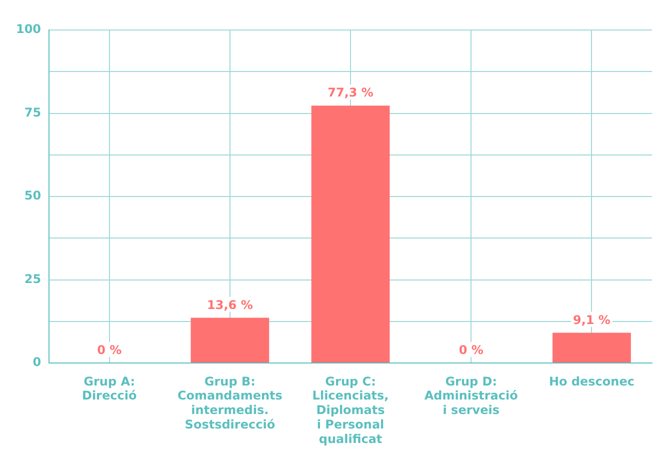 This screenshot has width=668, height=467. What do you see at coordinates (230, 305) in the screenshot?
I see `data-label: 13,6 %` at bounding box center [230, 305].